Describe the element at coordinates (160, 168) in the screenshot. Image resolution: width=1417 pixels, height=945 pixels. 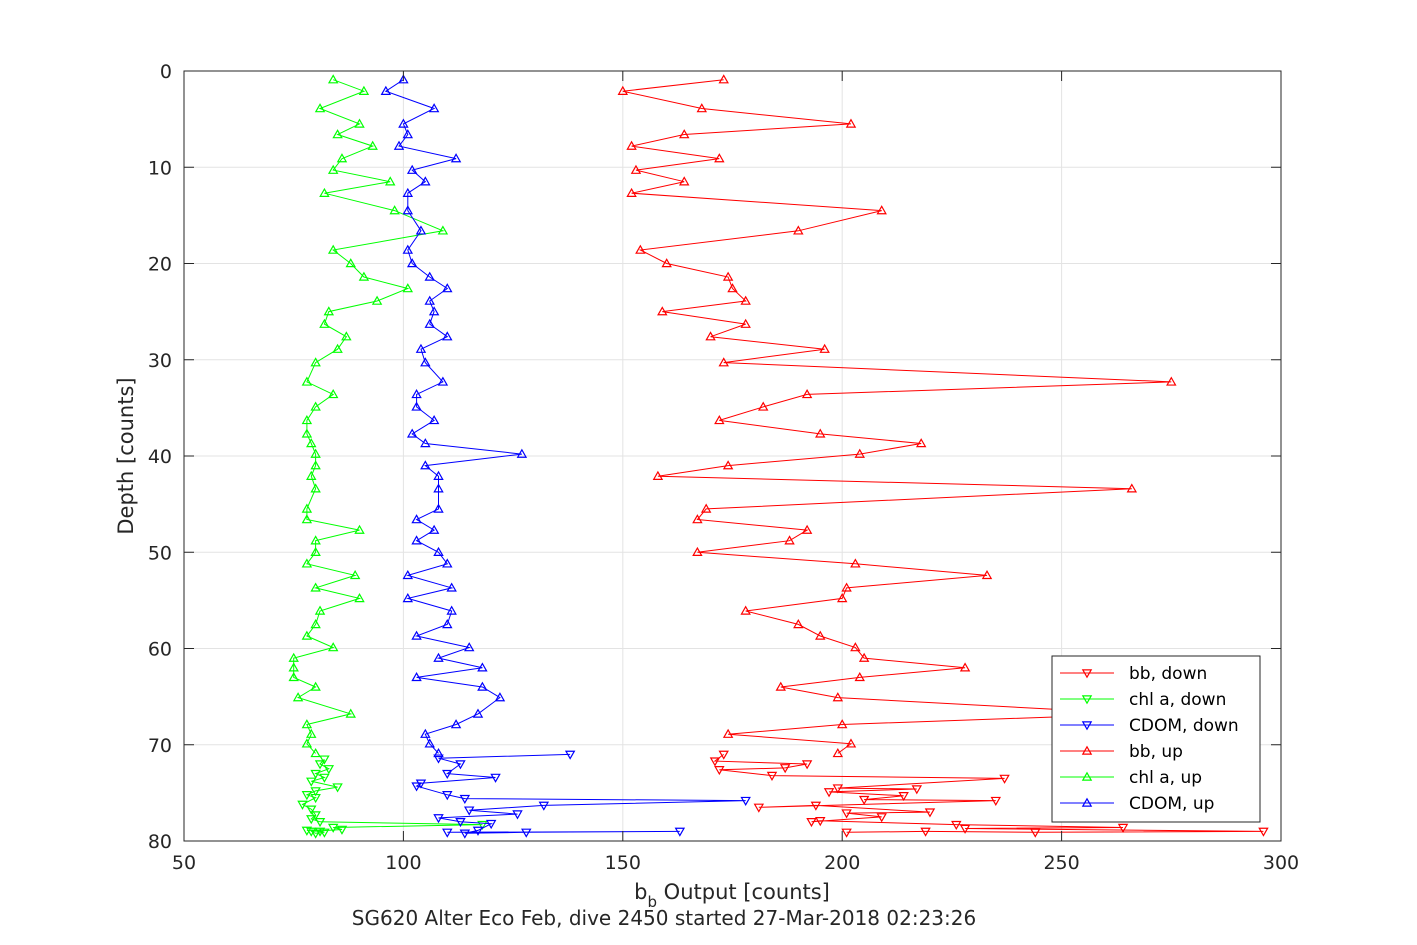
I see `y-tick-label: 10` at that location.